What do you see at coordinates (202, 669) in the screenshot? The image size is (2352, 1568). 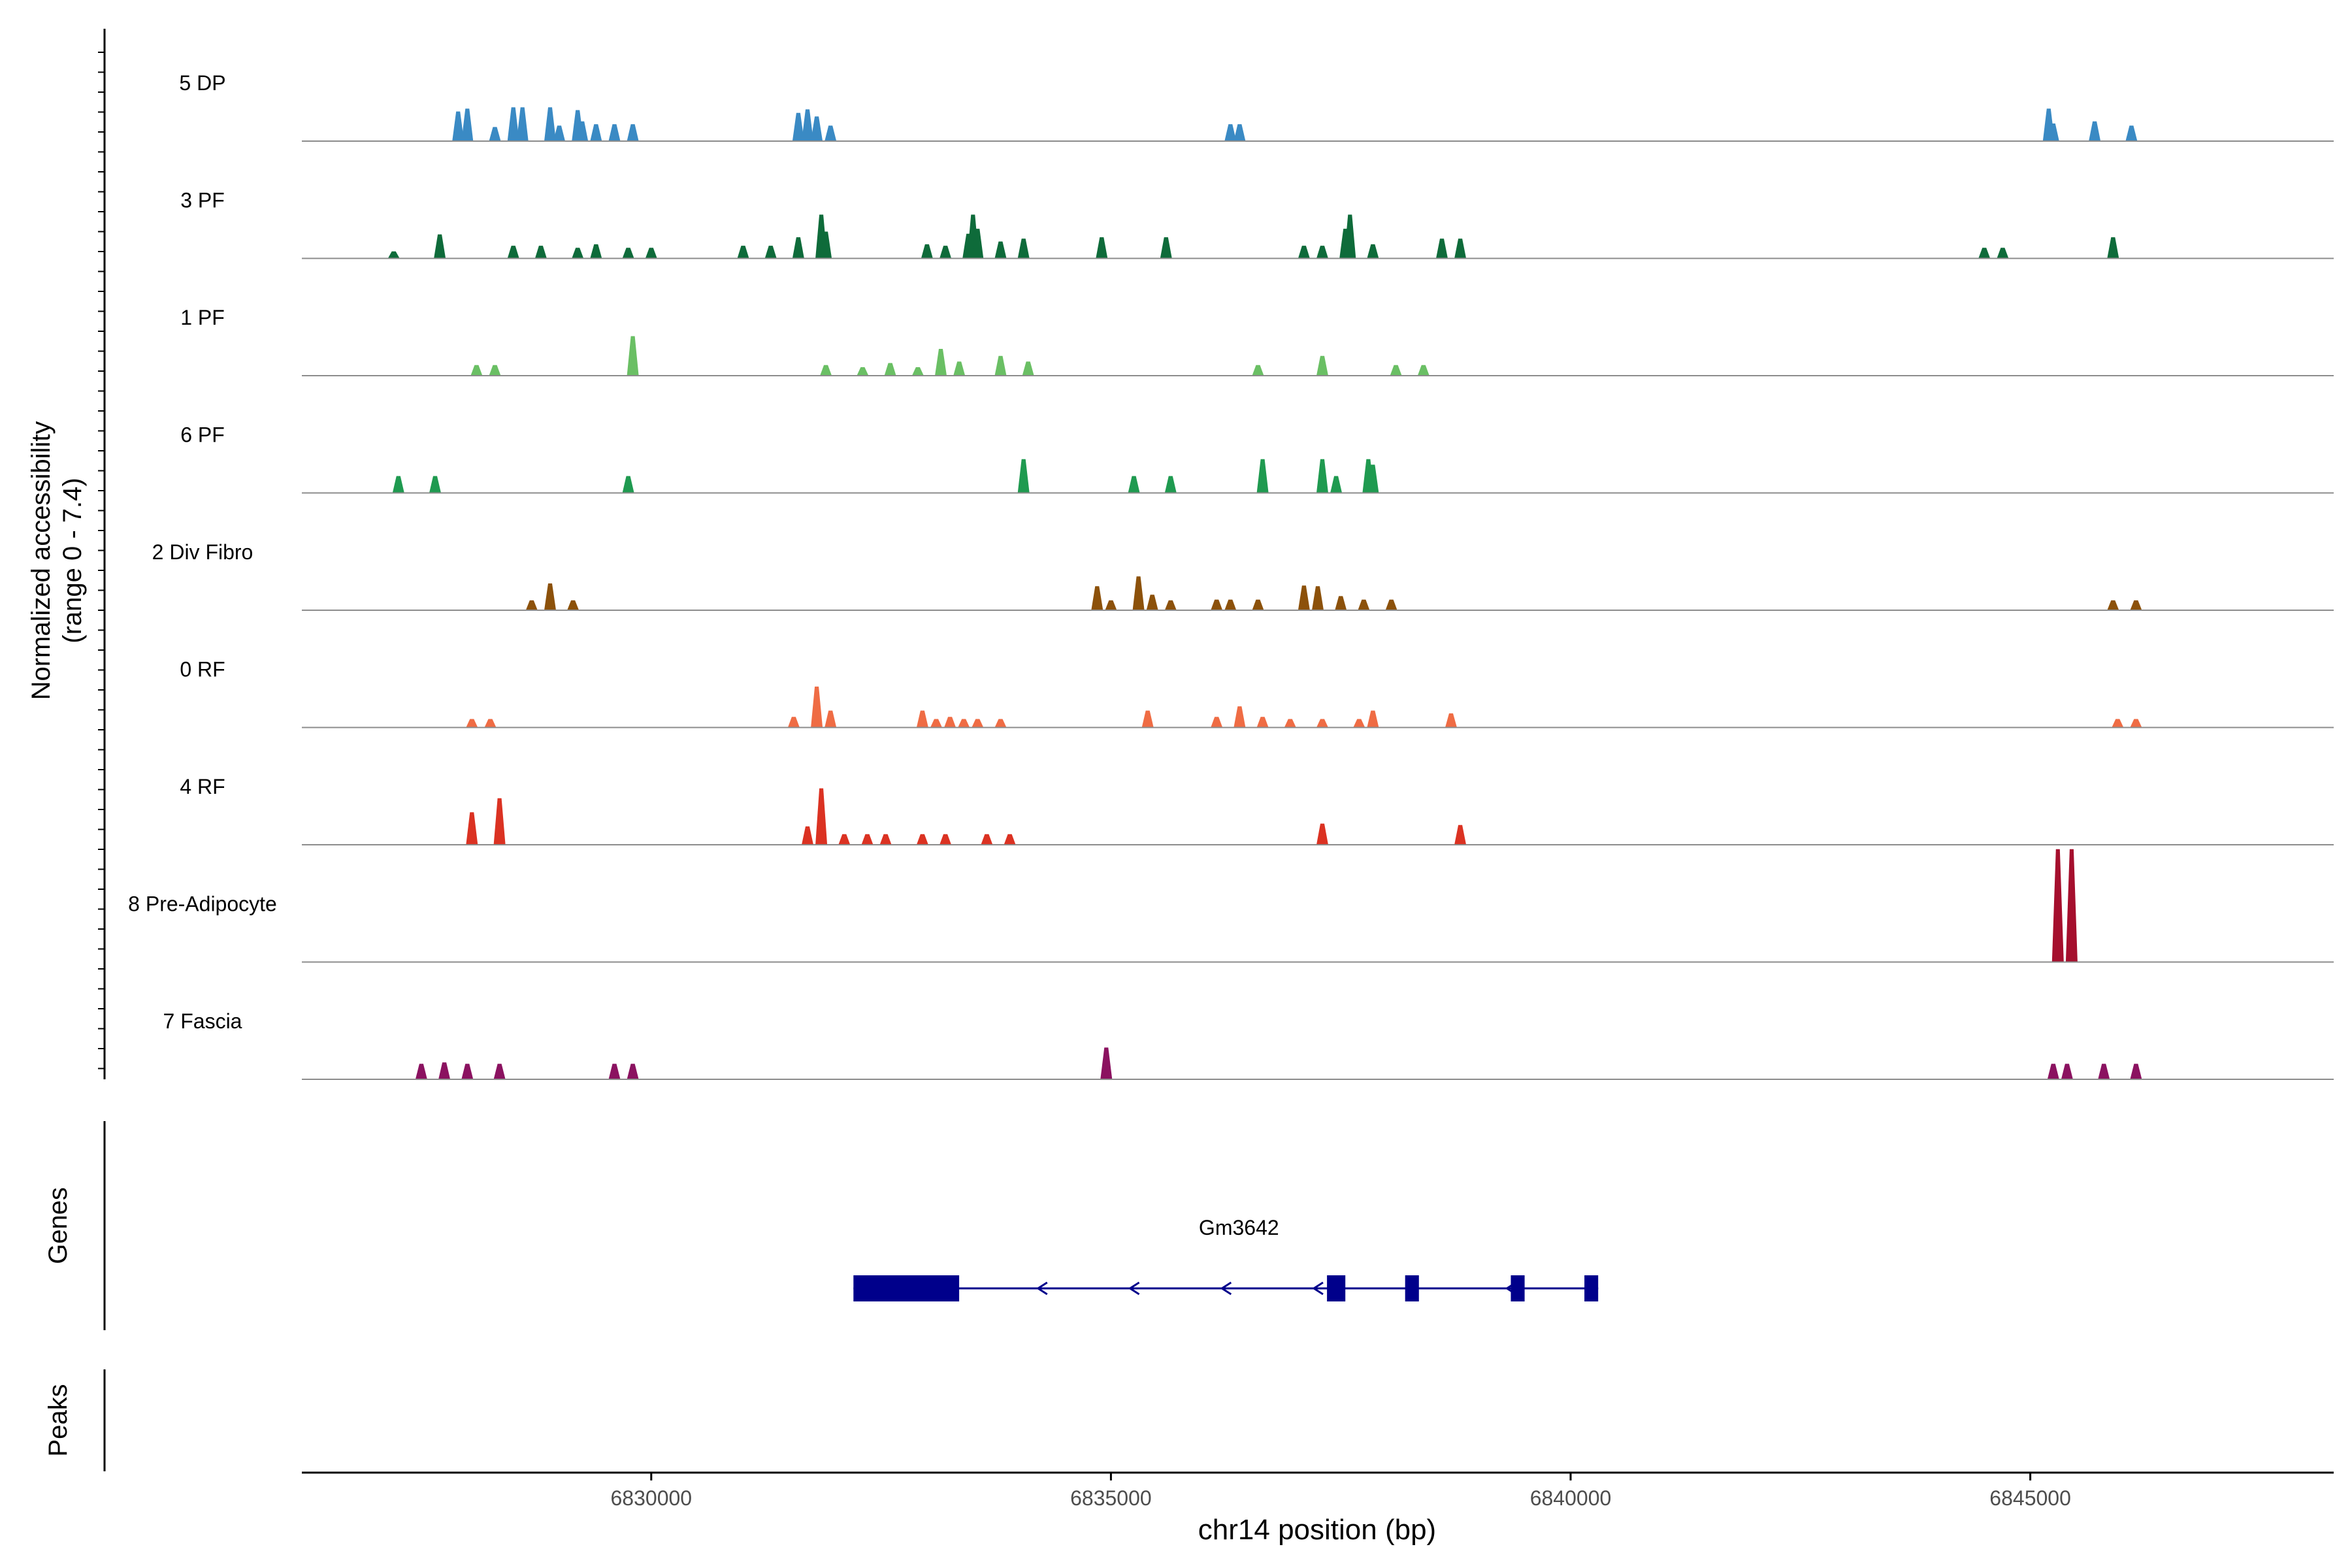 I see `track-5-label: 0 RF` at bounding box center [202, 669].